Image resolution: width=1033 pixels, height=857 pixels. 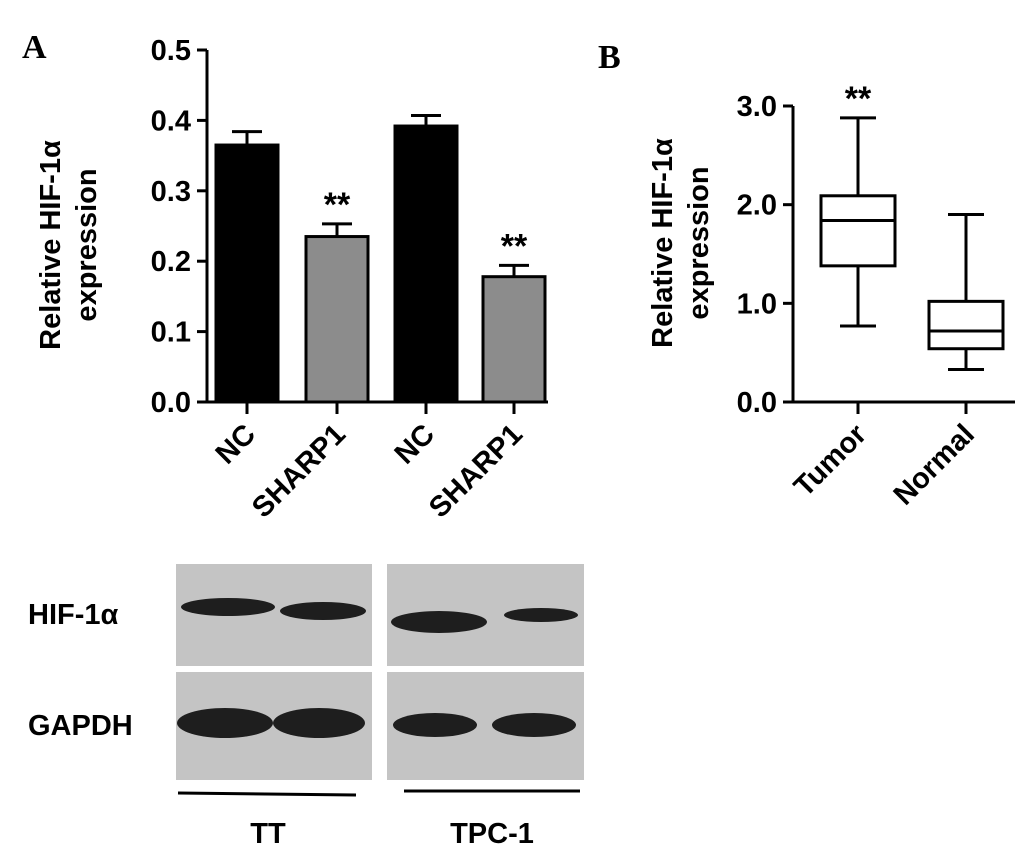 I want to click on bar-chart-y-tick-label: 0.4, so click(x=171, y=121).